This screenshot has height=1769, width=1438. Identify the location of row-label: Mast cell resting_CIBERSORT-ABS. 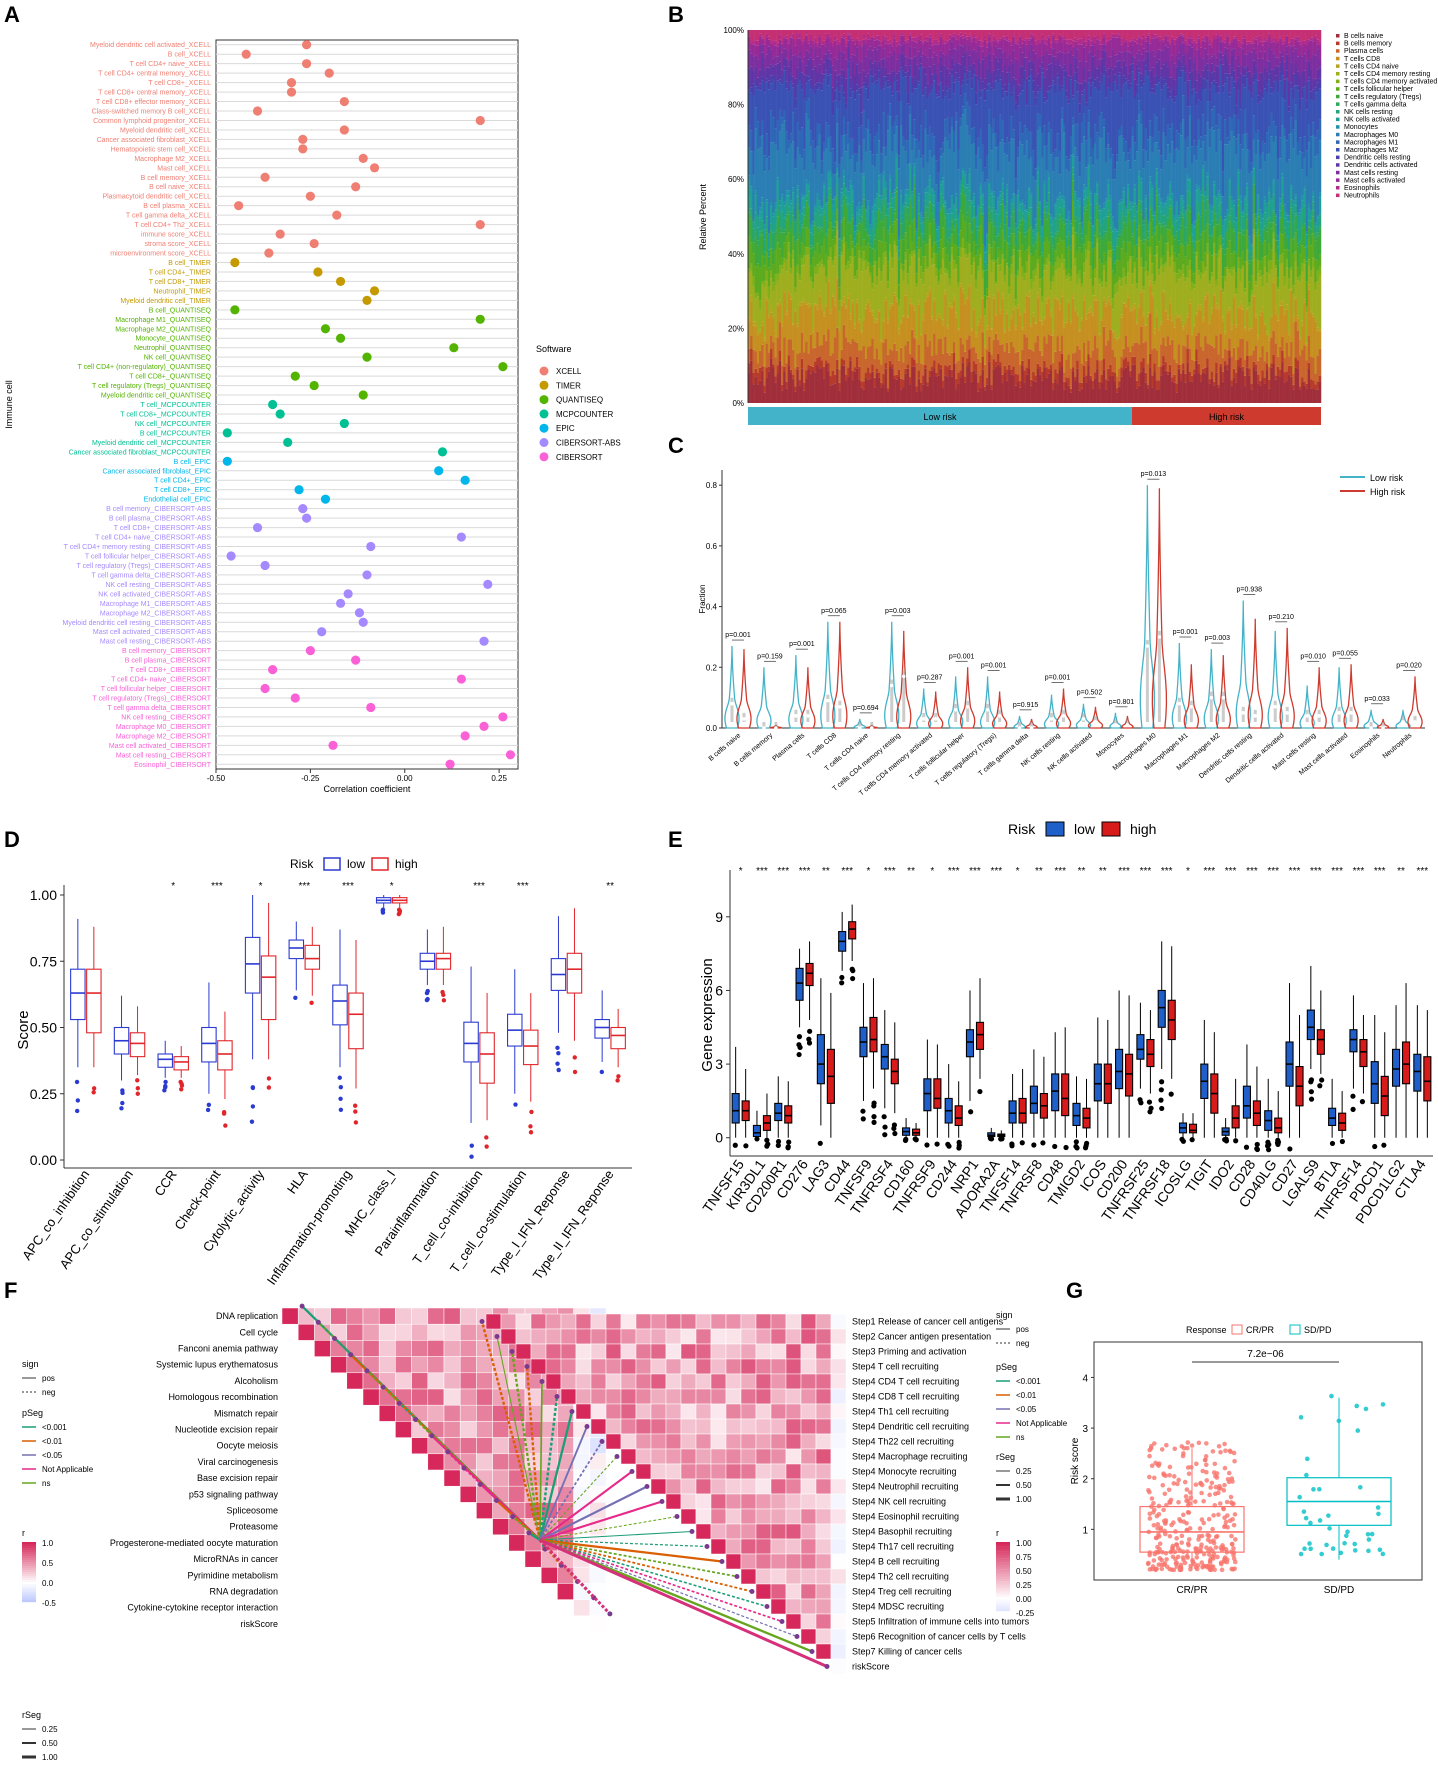
(155, 642).